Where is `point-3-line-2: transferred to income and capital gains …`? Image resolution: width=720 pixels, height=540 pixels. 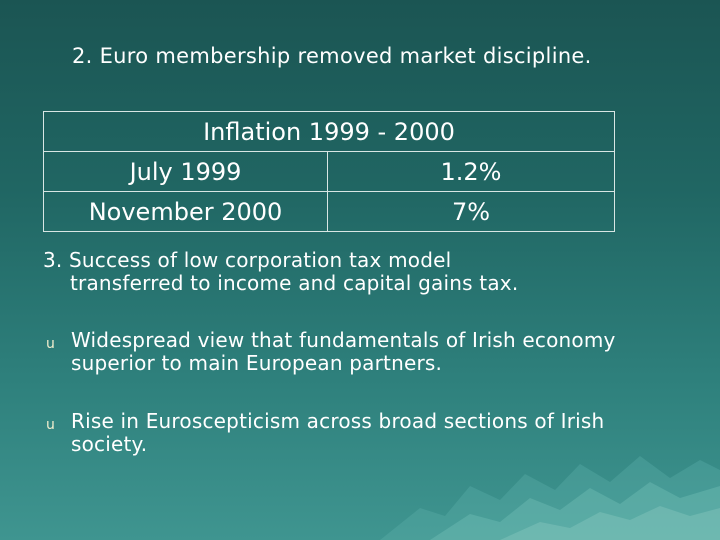 point-3-line-2: transferred to income and capital gains … is located at coordinates (294, 283).